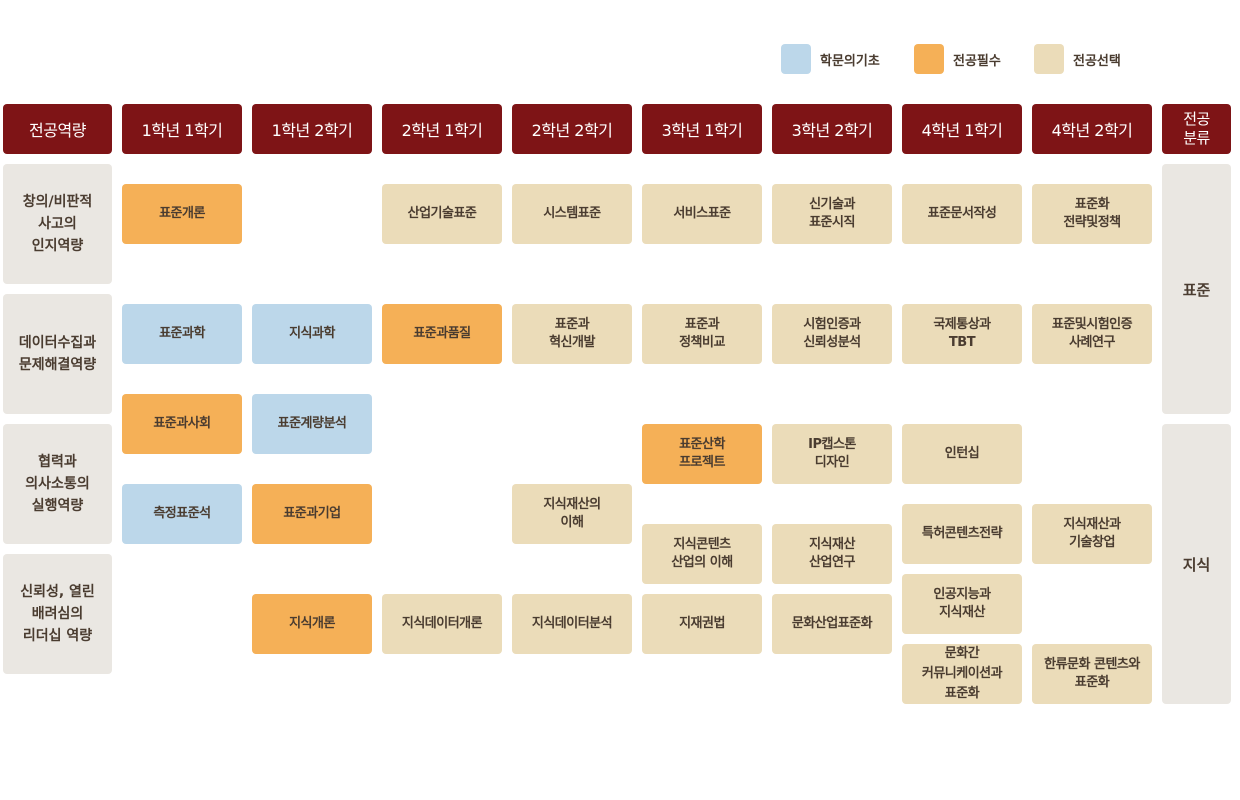  Describe the element at coordinates (57, 614) in the screenshot. I see `competency-leadership: 신뢰성, 열린 배려심의 리더십 역량` at that location.